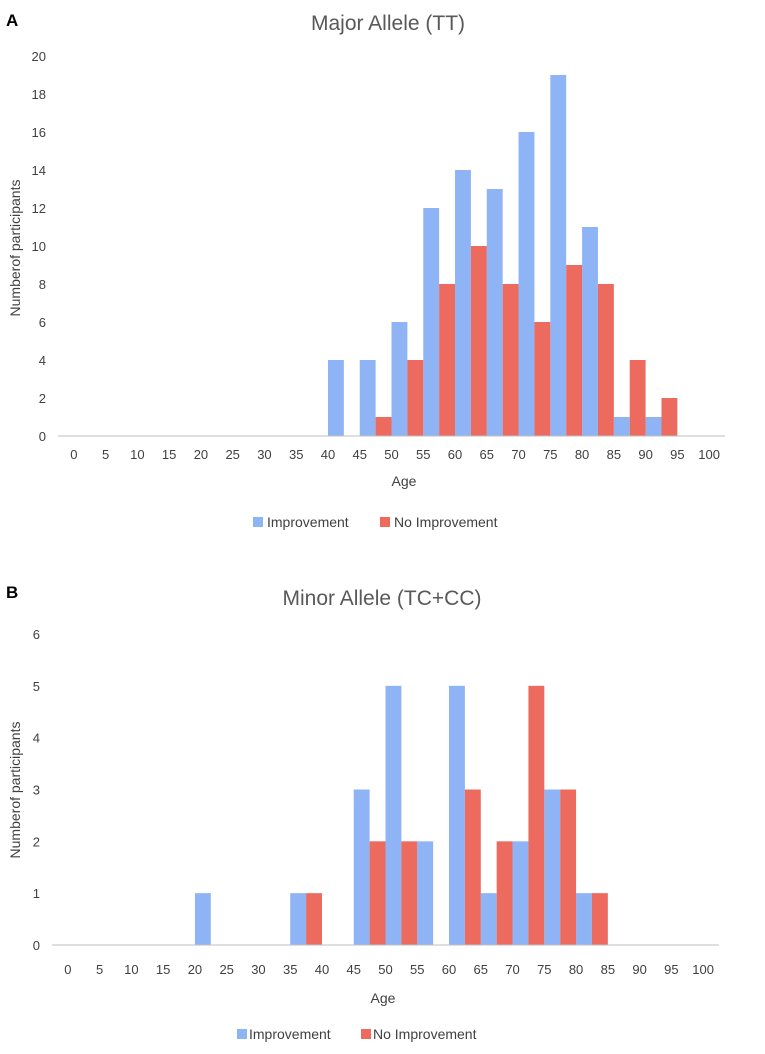  I want to click on chart-a-xtick: 5, so click(105, 454).